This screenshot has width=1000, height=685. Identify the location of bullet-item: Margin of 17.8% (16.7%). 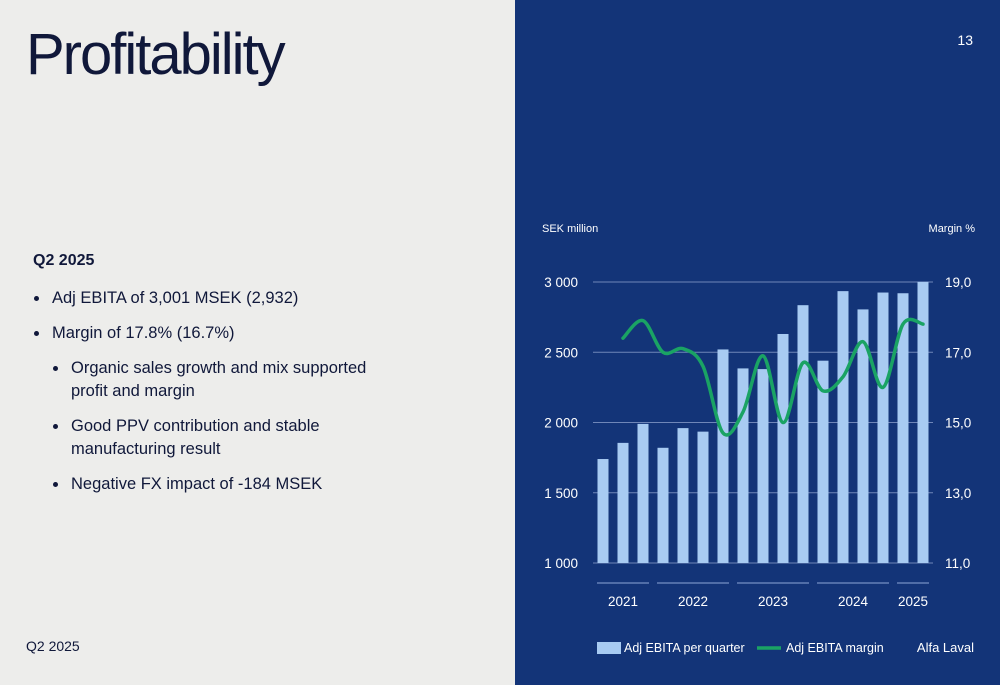
(213, 333).